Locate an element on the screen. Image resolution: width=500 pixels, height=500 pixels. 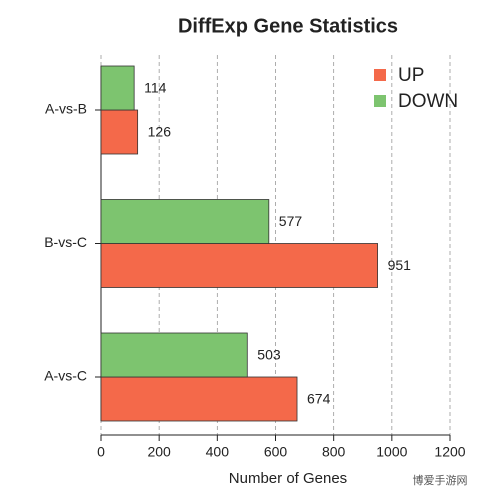
x-tick-label: 1200 is located at coordinates (449, 452).